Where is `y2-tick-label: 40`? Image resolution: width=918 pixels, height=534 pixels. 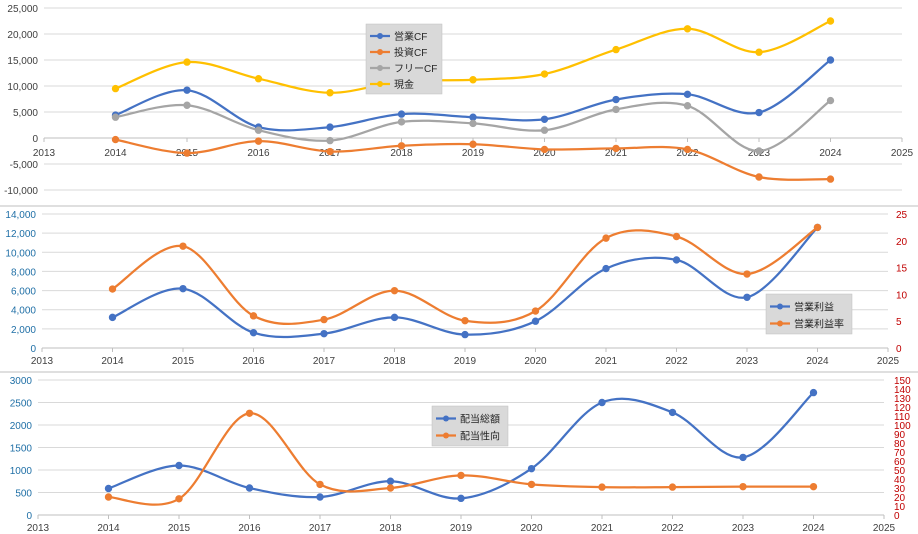
y2-tick-label: 40 is located at coordinates (900, 480).